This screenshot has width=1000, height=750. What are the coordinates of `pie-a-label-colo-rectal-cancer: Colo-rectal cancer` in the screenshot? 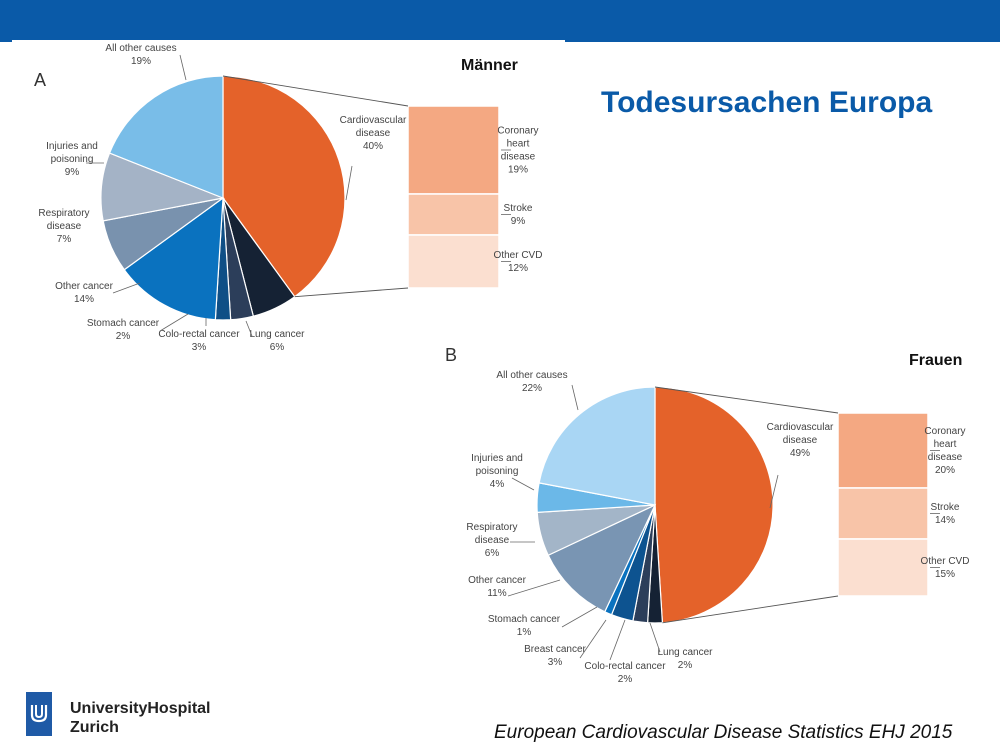 It's located at (199, 334).